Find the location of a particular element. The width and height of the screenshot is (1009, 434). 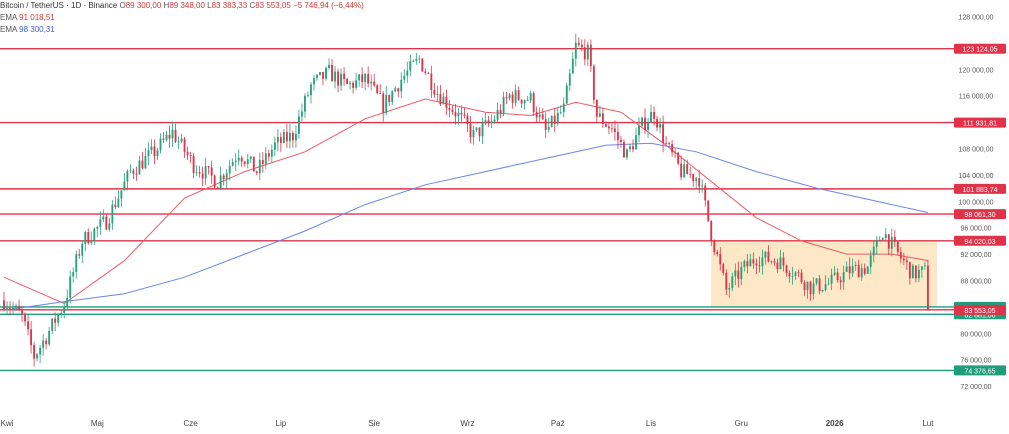

change-value: −5 746,94 (−6,44%) is located at coordinates (328, 5).